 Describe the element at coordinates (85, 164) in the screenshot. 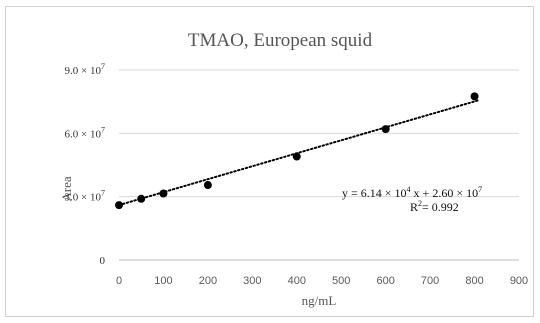

I see `y-tick-labels: 0 3.0 × 107 6.0 × 107 9.0 × 107` at that location.